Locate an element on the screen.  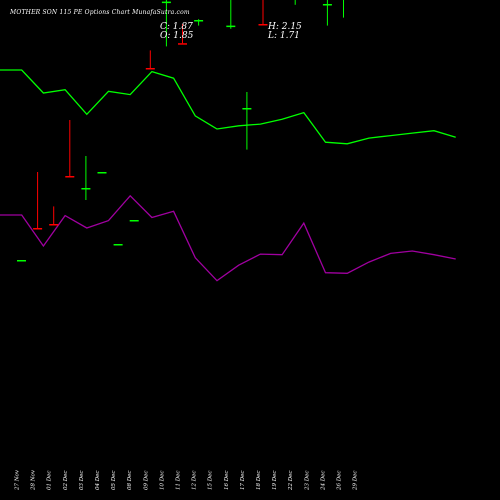
x-tick-label: 11 Dec is located at coordinates (179, 481).